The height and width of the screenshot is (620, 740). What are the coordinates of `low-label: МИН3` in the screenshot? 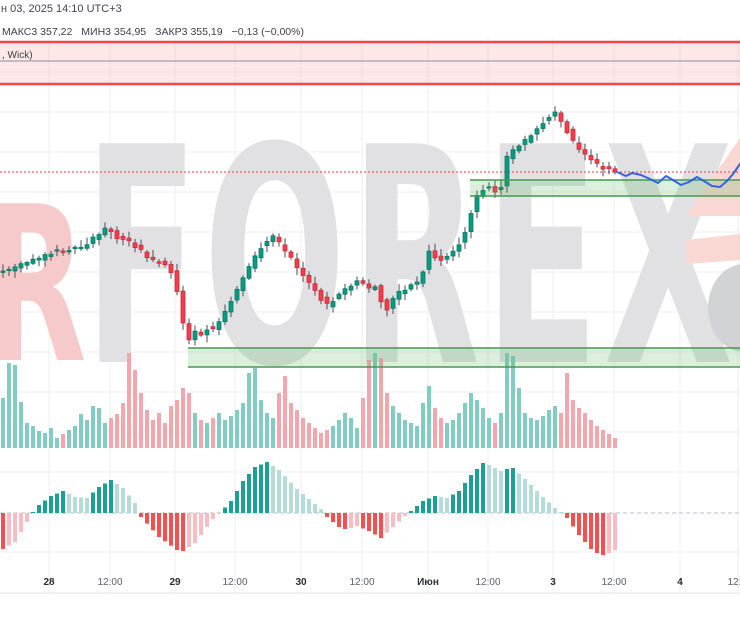 It's located at (96, 32).